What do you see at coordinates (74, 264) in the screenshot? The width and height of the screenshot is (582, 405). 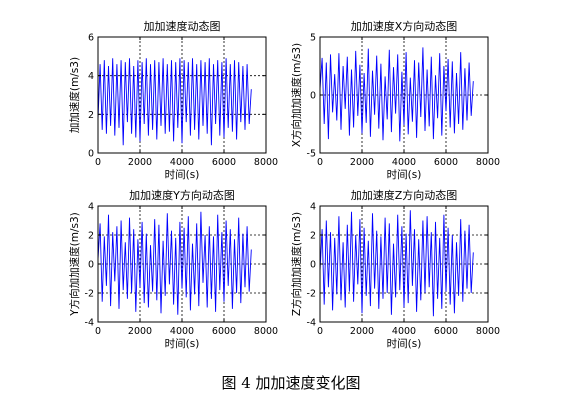 I see `y-axis-label: Y方向加加速度(m/s3)` at bounding box center [74, 264].